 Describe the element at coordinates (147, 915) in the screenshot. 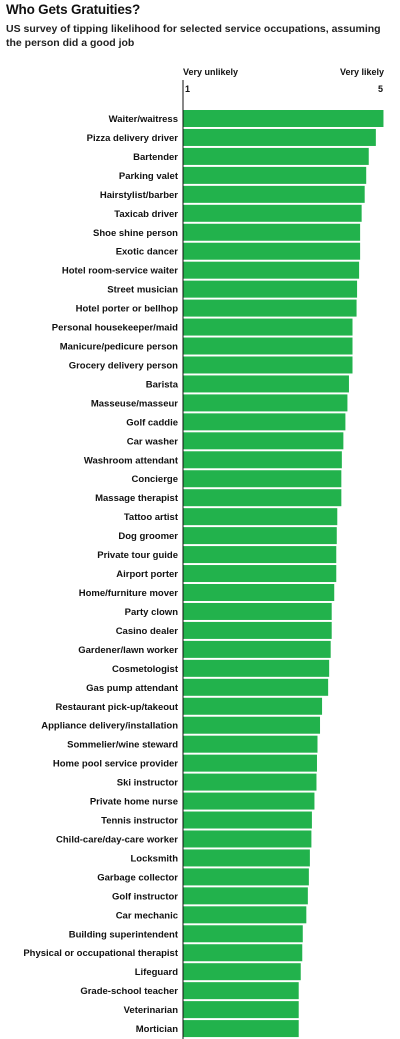

I see `category-label-42: Car mechanic` at that location.